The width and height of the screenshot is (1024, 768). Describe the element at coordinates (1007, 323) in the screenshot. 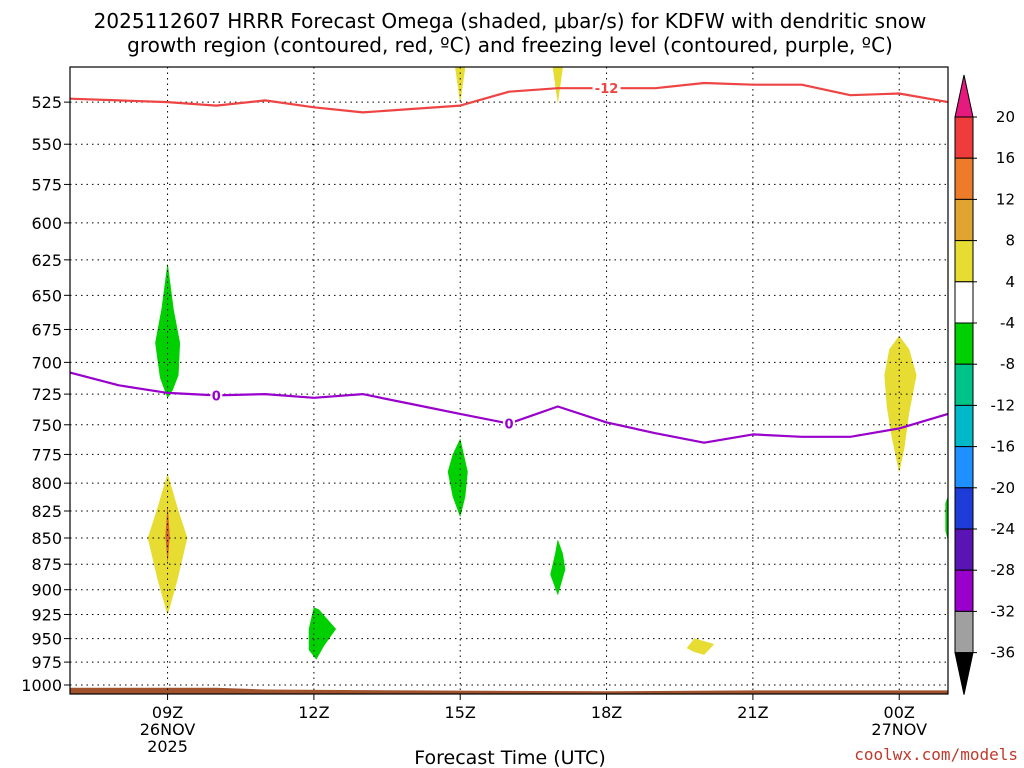

I see `colorbar-tick-label: -4` at that location.